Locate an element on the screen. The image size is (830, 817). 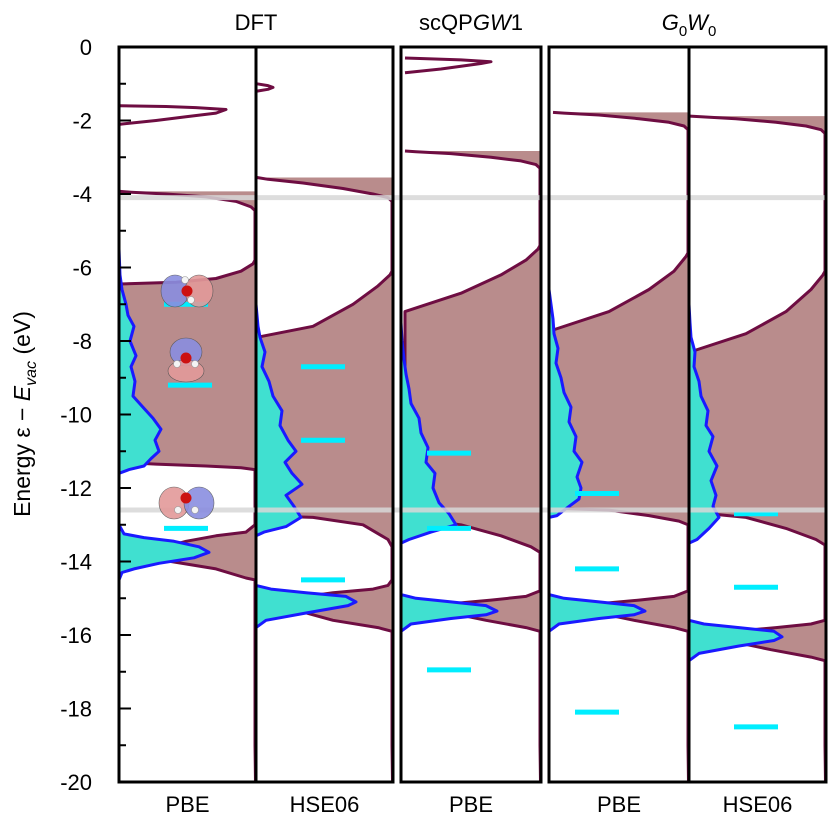
y-tick-label: -14 is located at coordinates (76, 562).